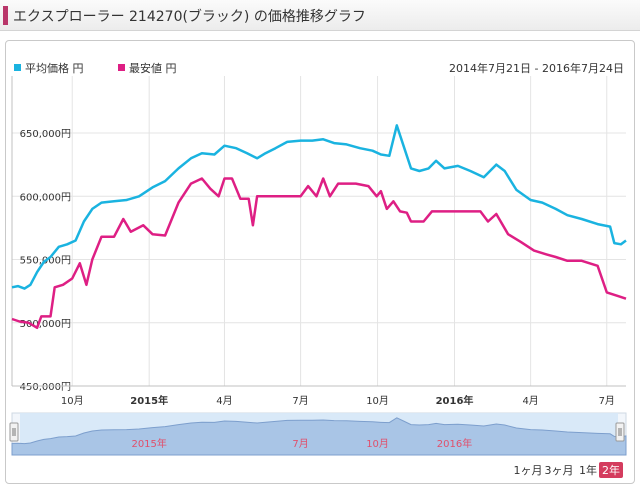 The width and height of the screenshot is (640, 485). What do you see at coordinates (121, 67) in the screenshot?
I see `legend-swatch-min` at bounding box center [121, 67].